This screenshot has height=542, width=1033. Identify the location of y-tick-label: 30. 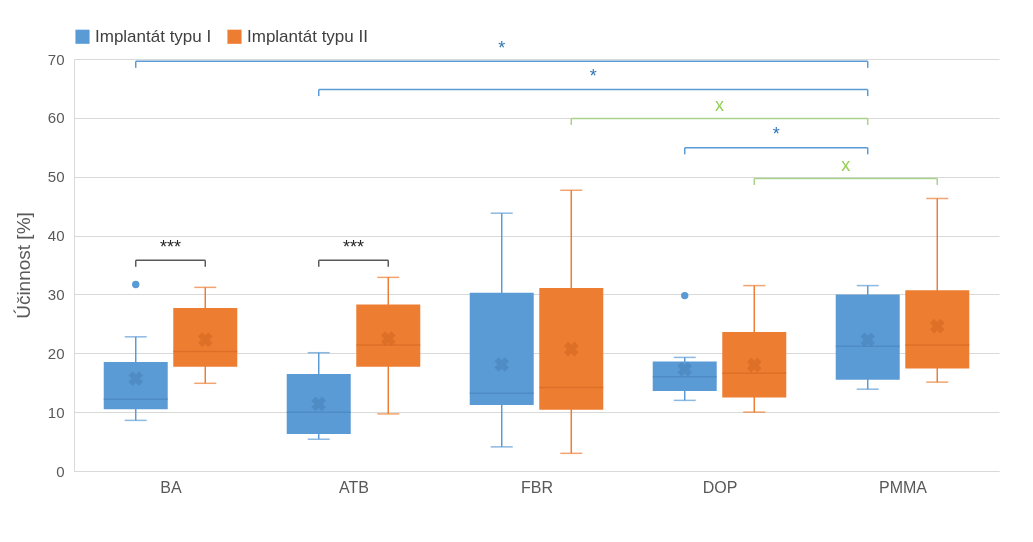
(56, 294).